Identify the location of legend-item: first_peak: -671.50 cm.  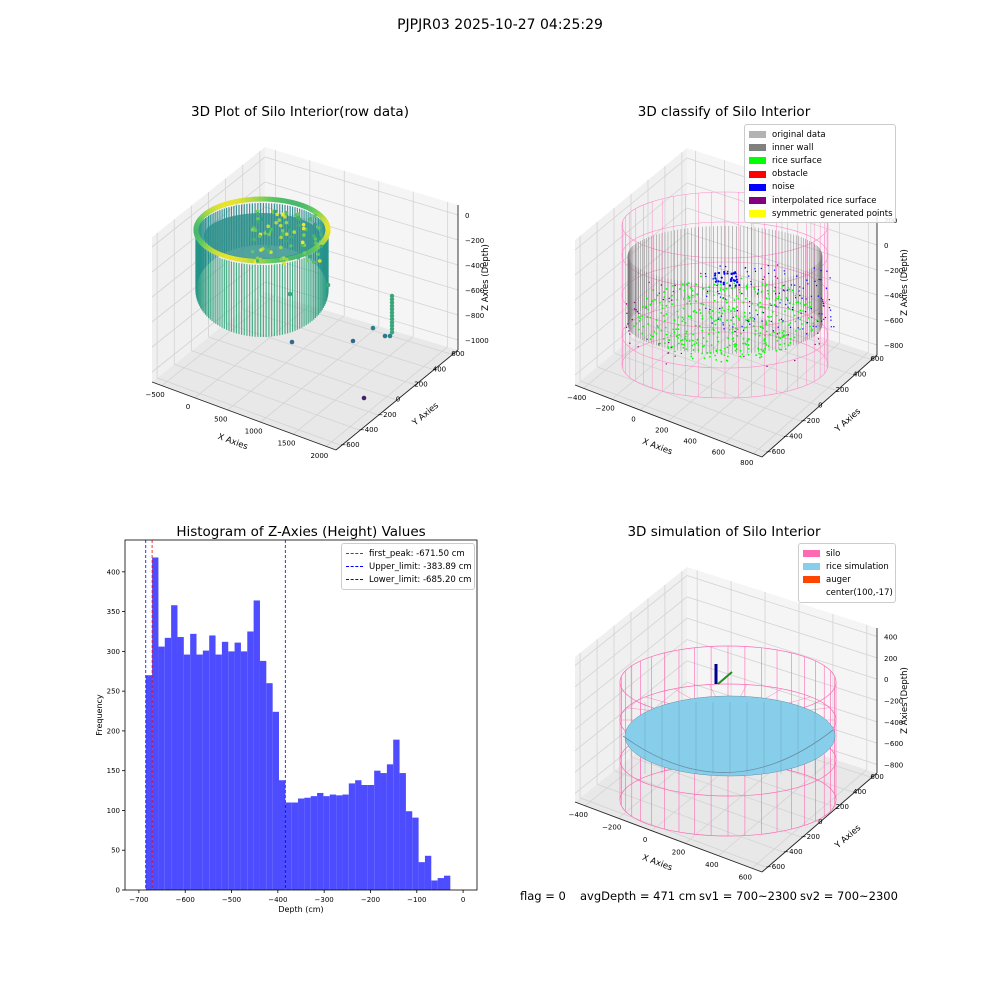
(408, 553).